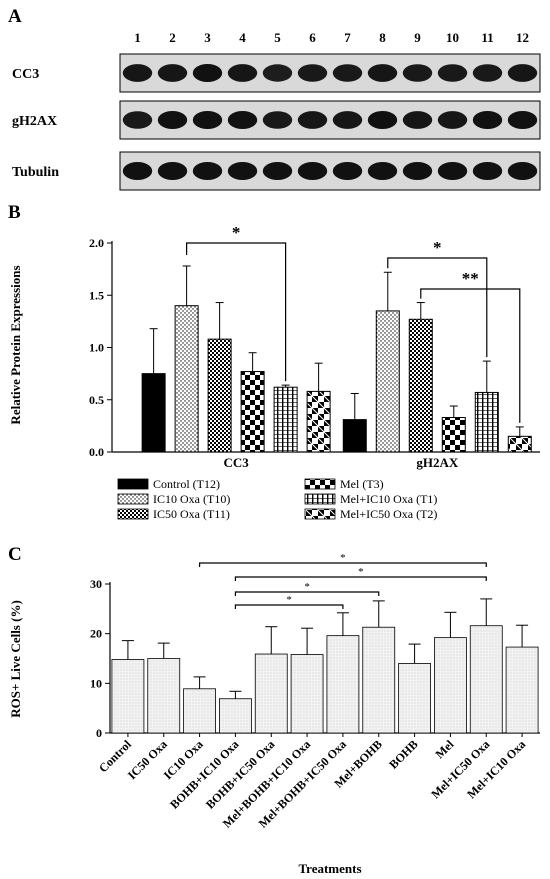 This screenshot has height=879, width=550. What do you see at coordinates (15, 16) in the screenshot?
I see `panel-label-a: A` at bounding box center [15, 16].